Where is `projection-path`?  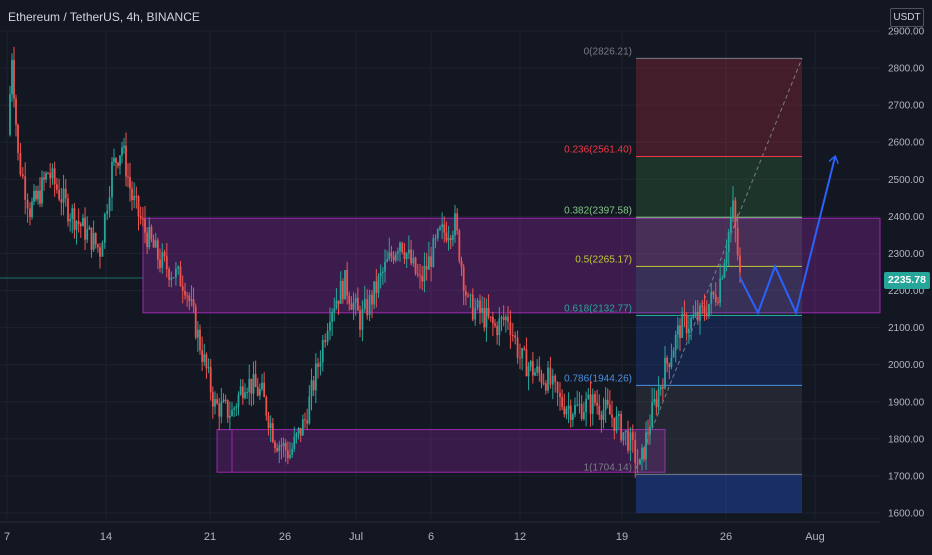
projection-path is located at coordinates (787, 236).